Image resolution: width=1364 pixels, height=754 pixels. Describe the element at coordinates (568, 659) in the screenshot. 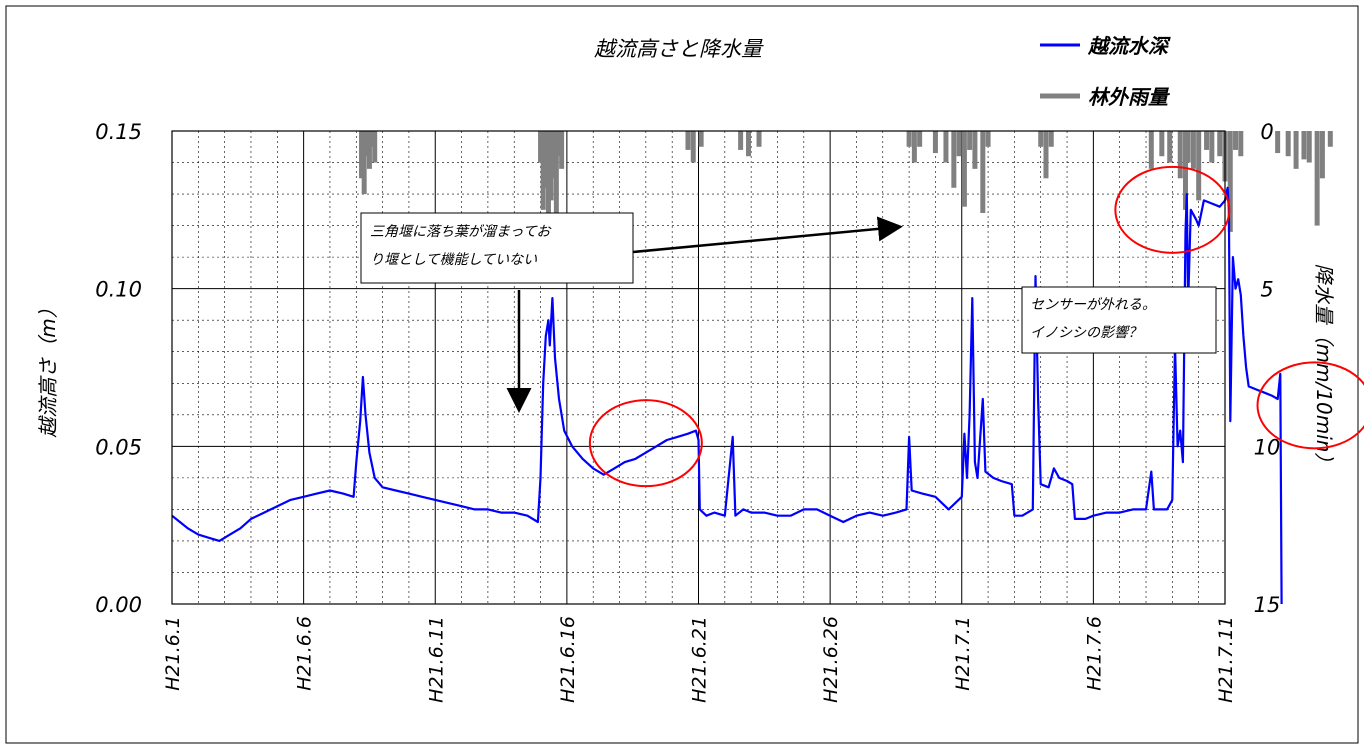

I see `x-tick-label: H21.6.16` at that location.